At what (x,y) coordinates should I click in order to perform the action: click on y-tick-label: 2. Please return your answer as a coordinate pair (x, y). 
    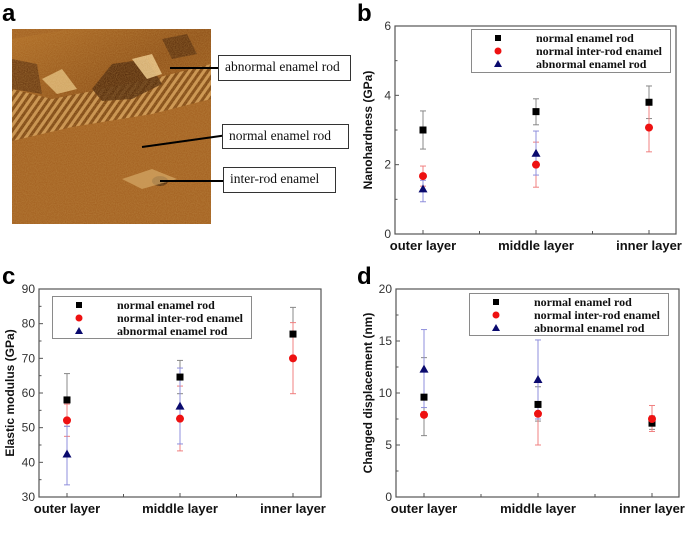
    Looking at the image, I should click on (387, 165).